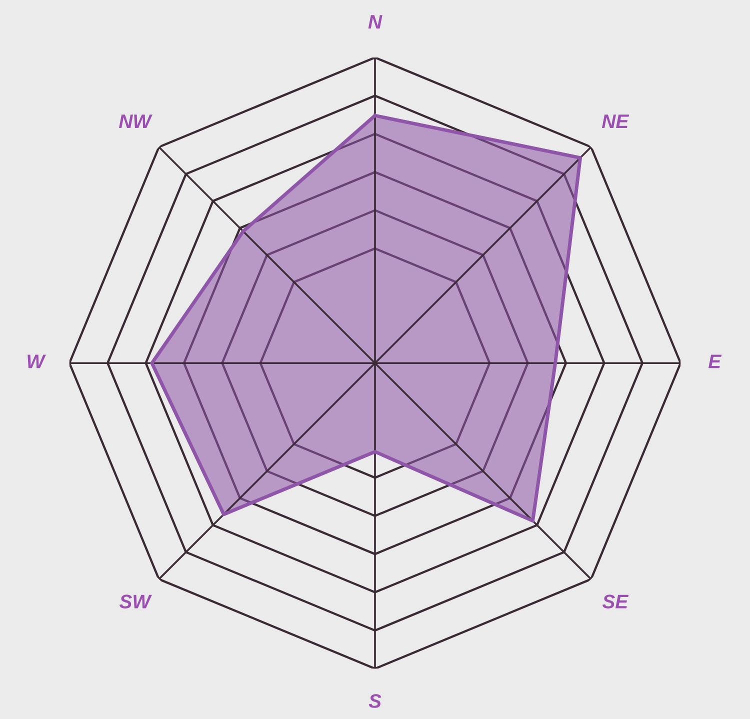  Describe the element at coordinates (616, 121) in the screenshot. I see `spoke-label: NE` at that location.